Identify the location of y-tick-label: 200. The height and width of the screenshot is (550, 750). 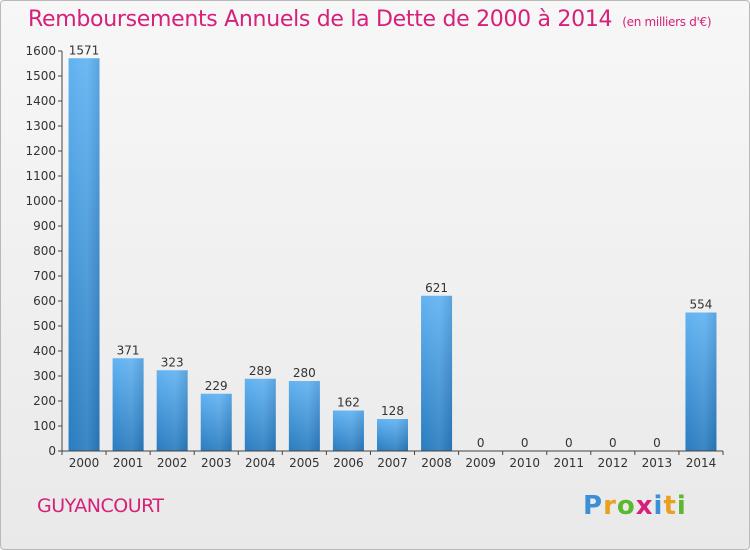
(44, 401).